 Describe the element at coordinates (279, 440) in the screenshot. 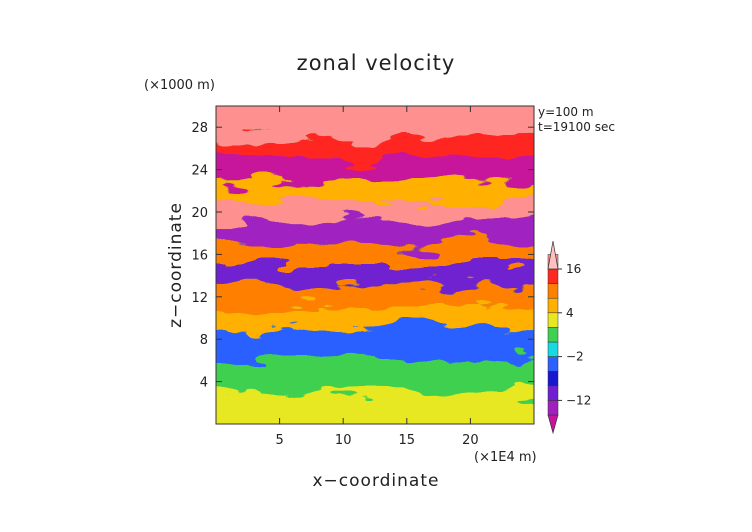

I see `x-tick-label: 5` at that location.